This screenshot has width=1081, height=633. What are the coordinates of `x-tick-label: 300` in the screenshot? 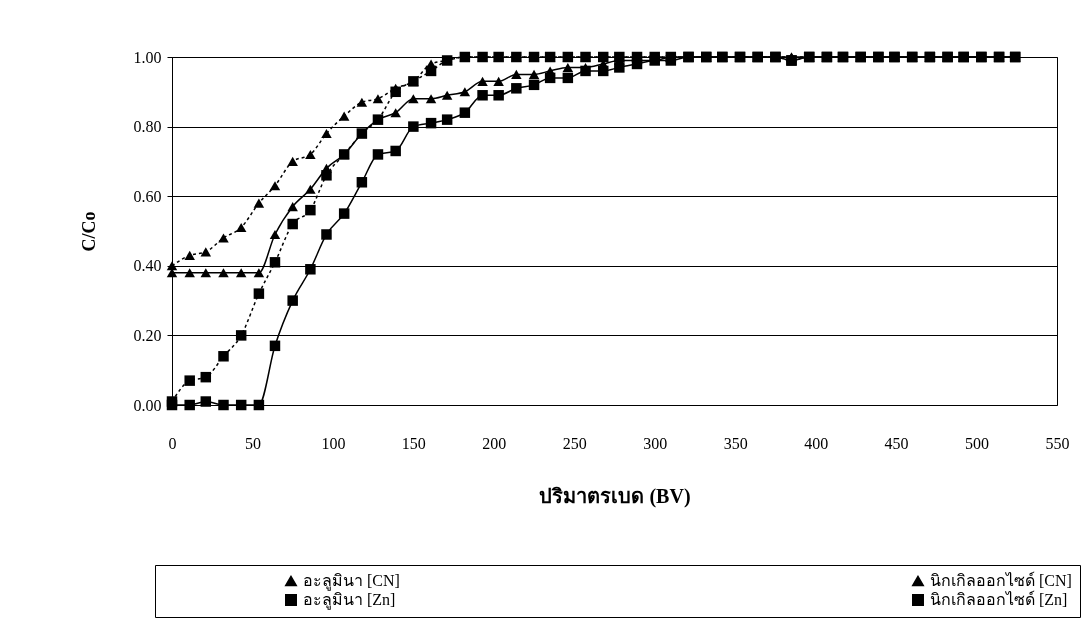 It's located at (655, 443).